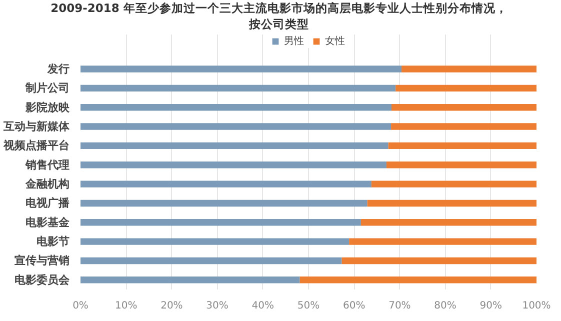 This screenshot has width=561, height=321. Describe the element at coordinates (53, 241) in the screenshot. I see `y-tick-label: 电影节` at that location.